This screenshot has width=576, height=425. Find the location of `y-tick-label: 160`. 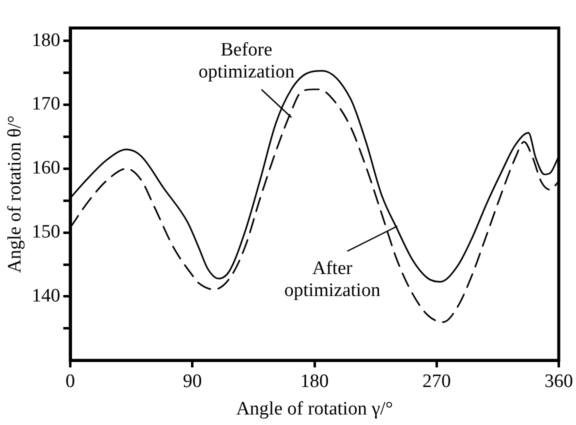

y-tick-label: 160 is located at coordinates (46, 168).